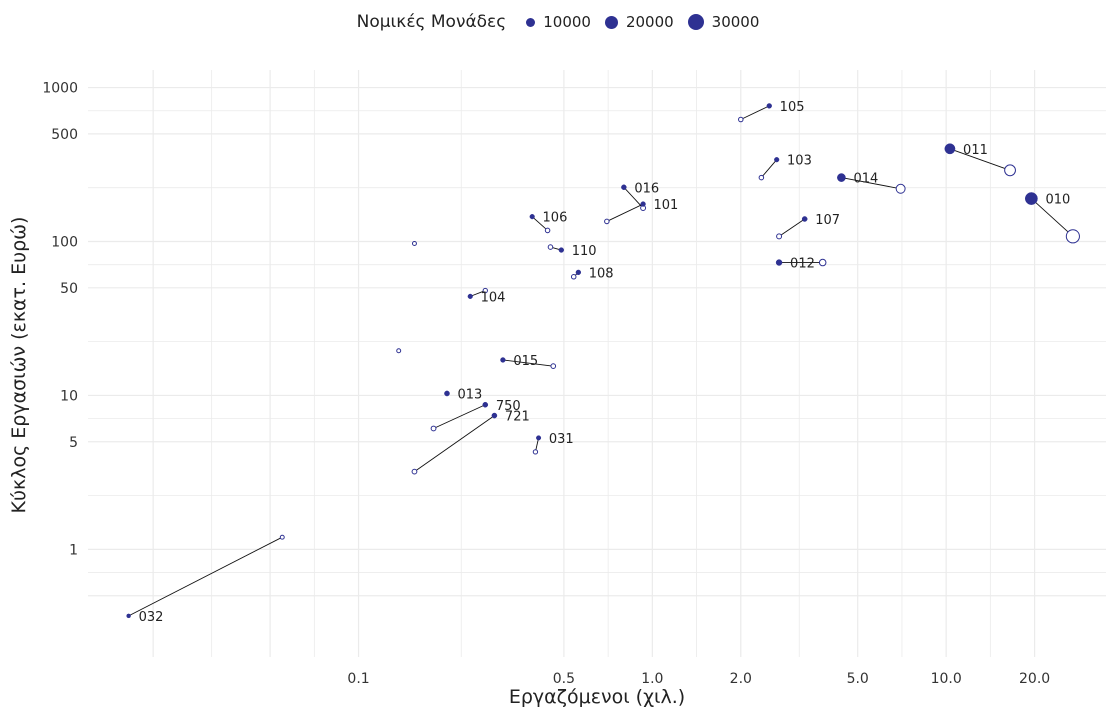  I want to click on point-label: 105, so click(792, 107).